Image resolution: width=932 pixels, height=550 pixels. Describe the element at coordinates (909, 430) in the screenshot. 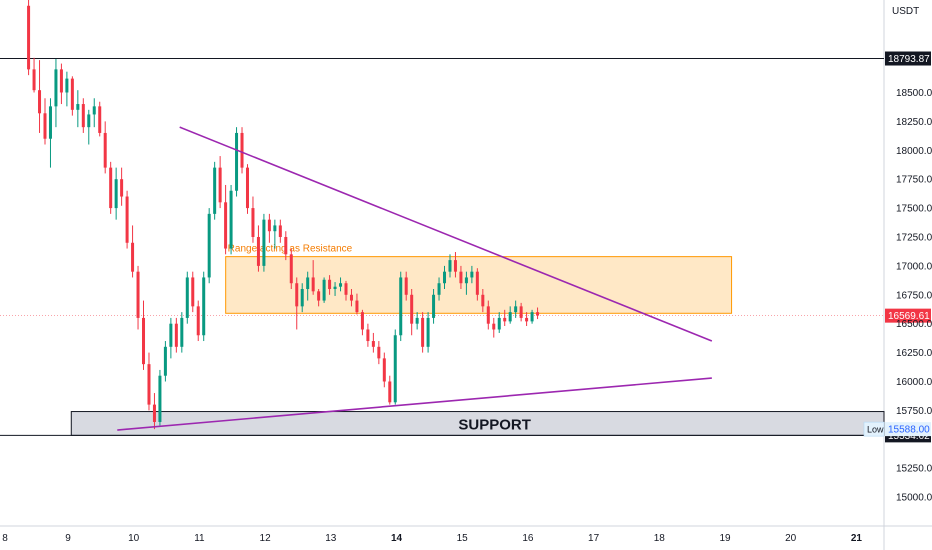

I see `price-label-low: 15588.00` at that location.